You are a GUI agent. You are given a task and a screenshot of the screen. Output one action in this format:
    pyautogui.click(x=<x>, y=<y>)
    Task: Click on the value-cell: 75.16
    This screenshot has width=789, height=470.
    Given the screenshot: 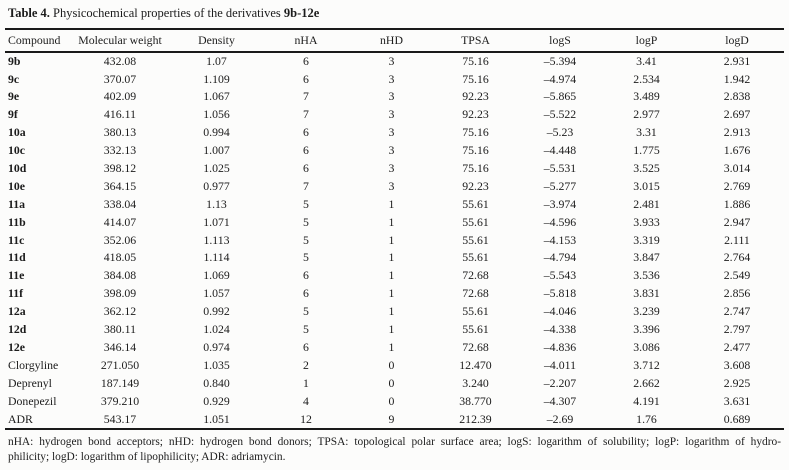 What is the action you would take?
    pyautogui.click(x=475, y=78)
    